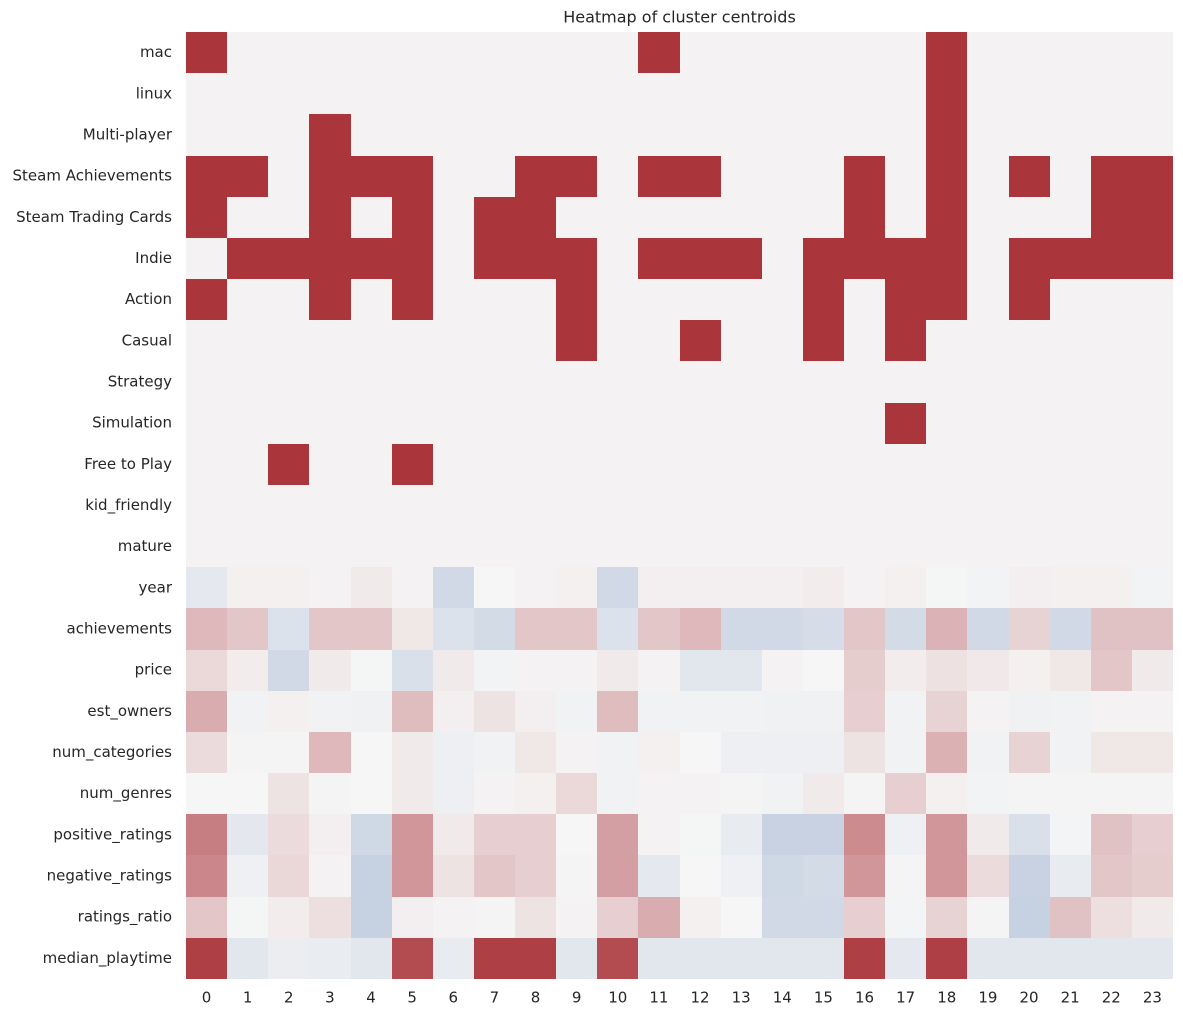 The height and width of the screenshot is (1017, 1183). What do you see at coordinates (132, 423) in the screenshot?
I see `y-tick-label: Simulation` at bounding box center [132, 423].